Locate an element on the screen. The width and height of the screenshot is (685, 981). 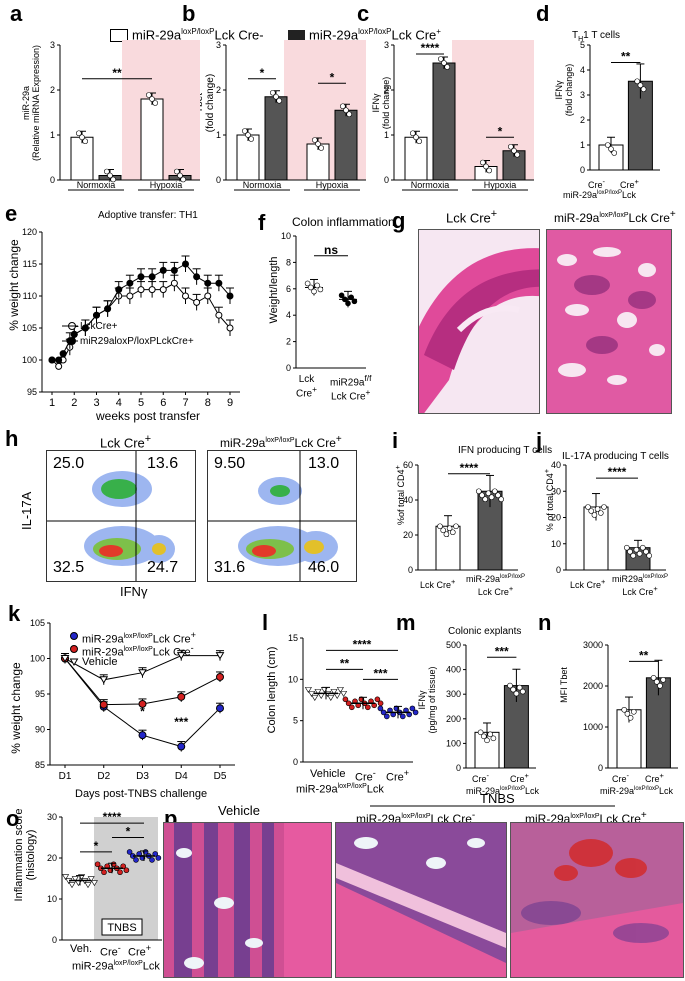
g-right-title: miR-29aloxP/loxPLck Cre+ is located at coordinates (615, 217).